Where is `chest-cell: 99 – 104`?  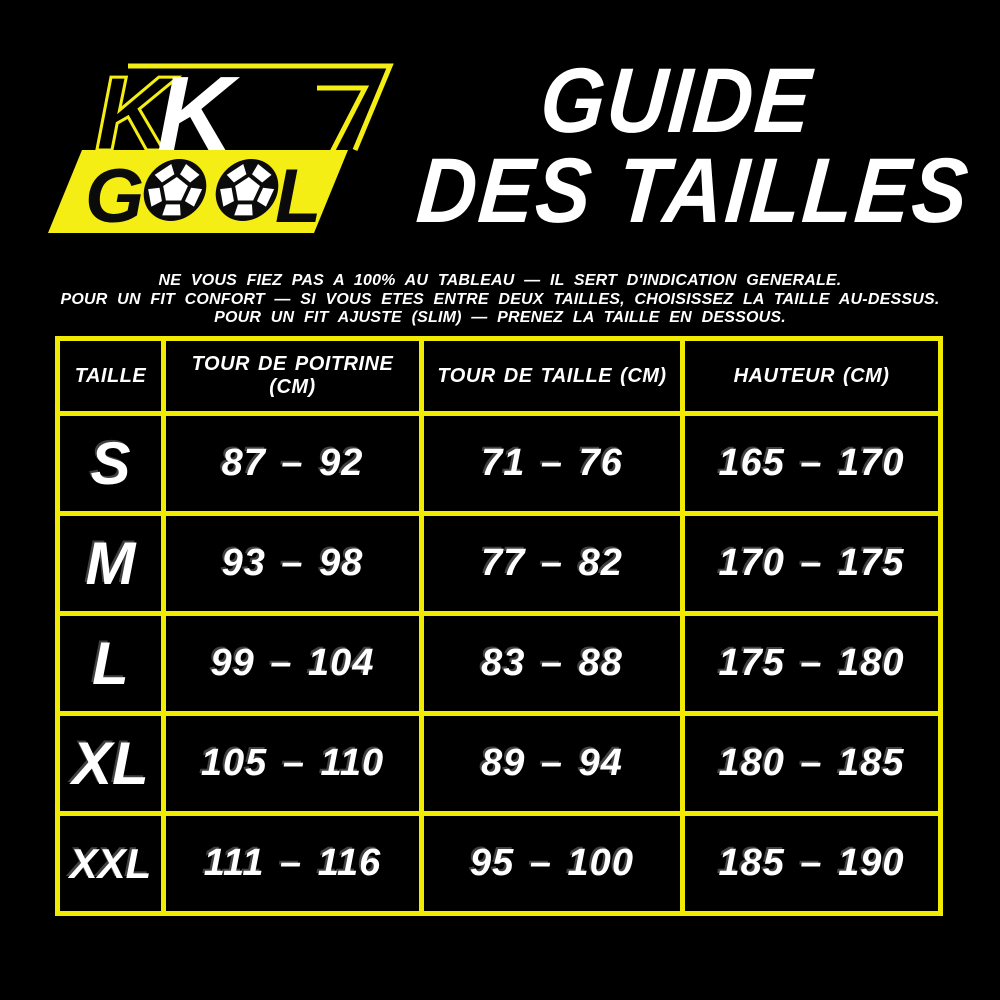 chest-cell: 99 – 104 is located at coordinates (292, 663).